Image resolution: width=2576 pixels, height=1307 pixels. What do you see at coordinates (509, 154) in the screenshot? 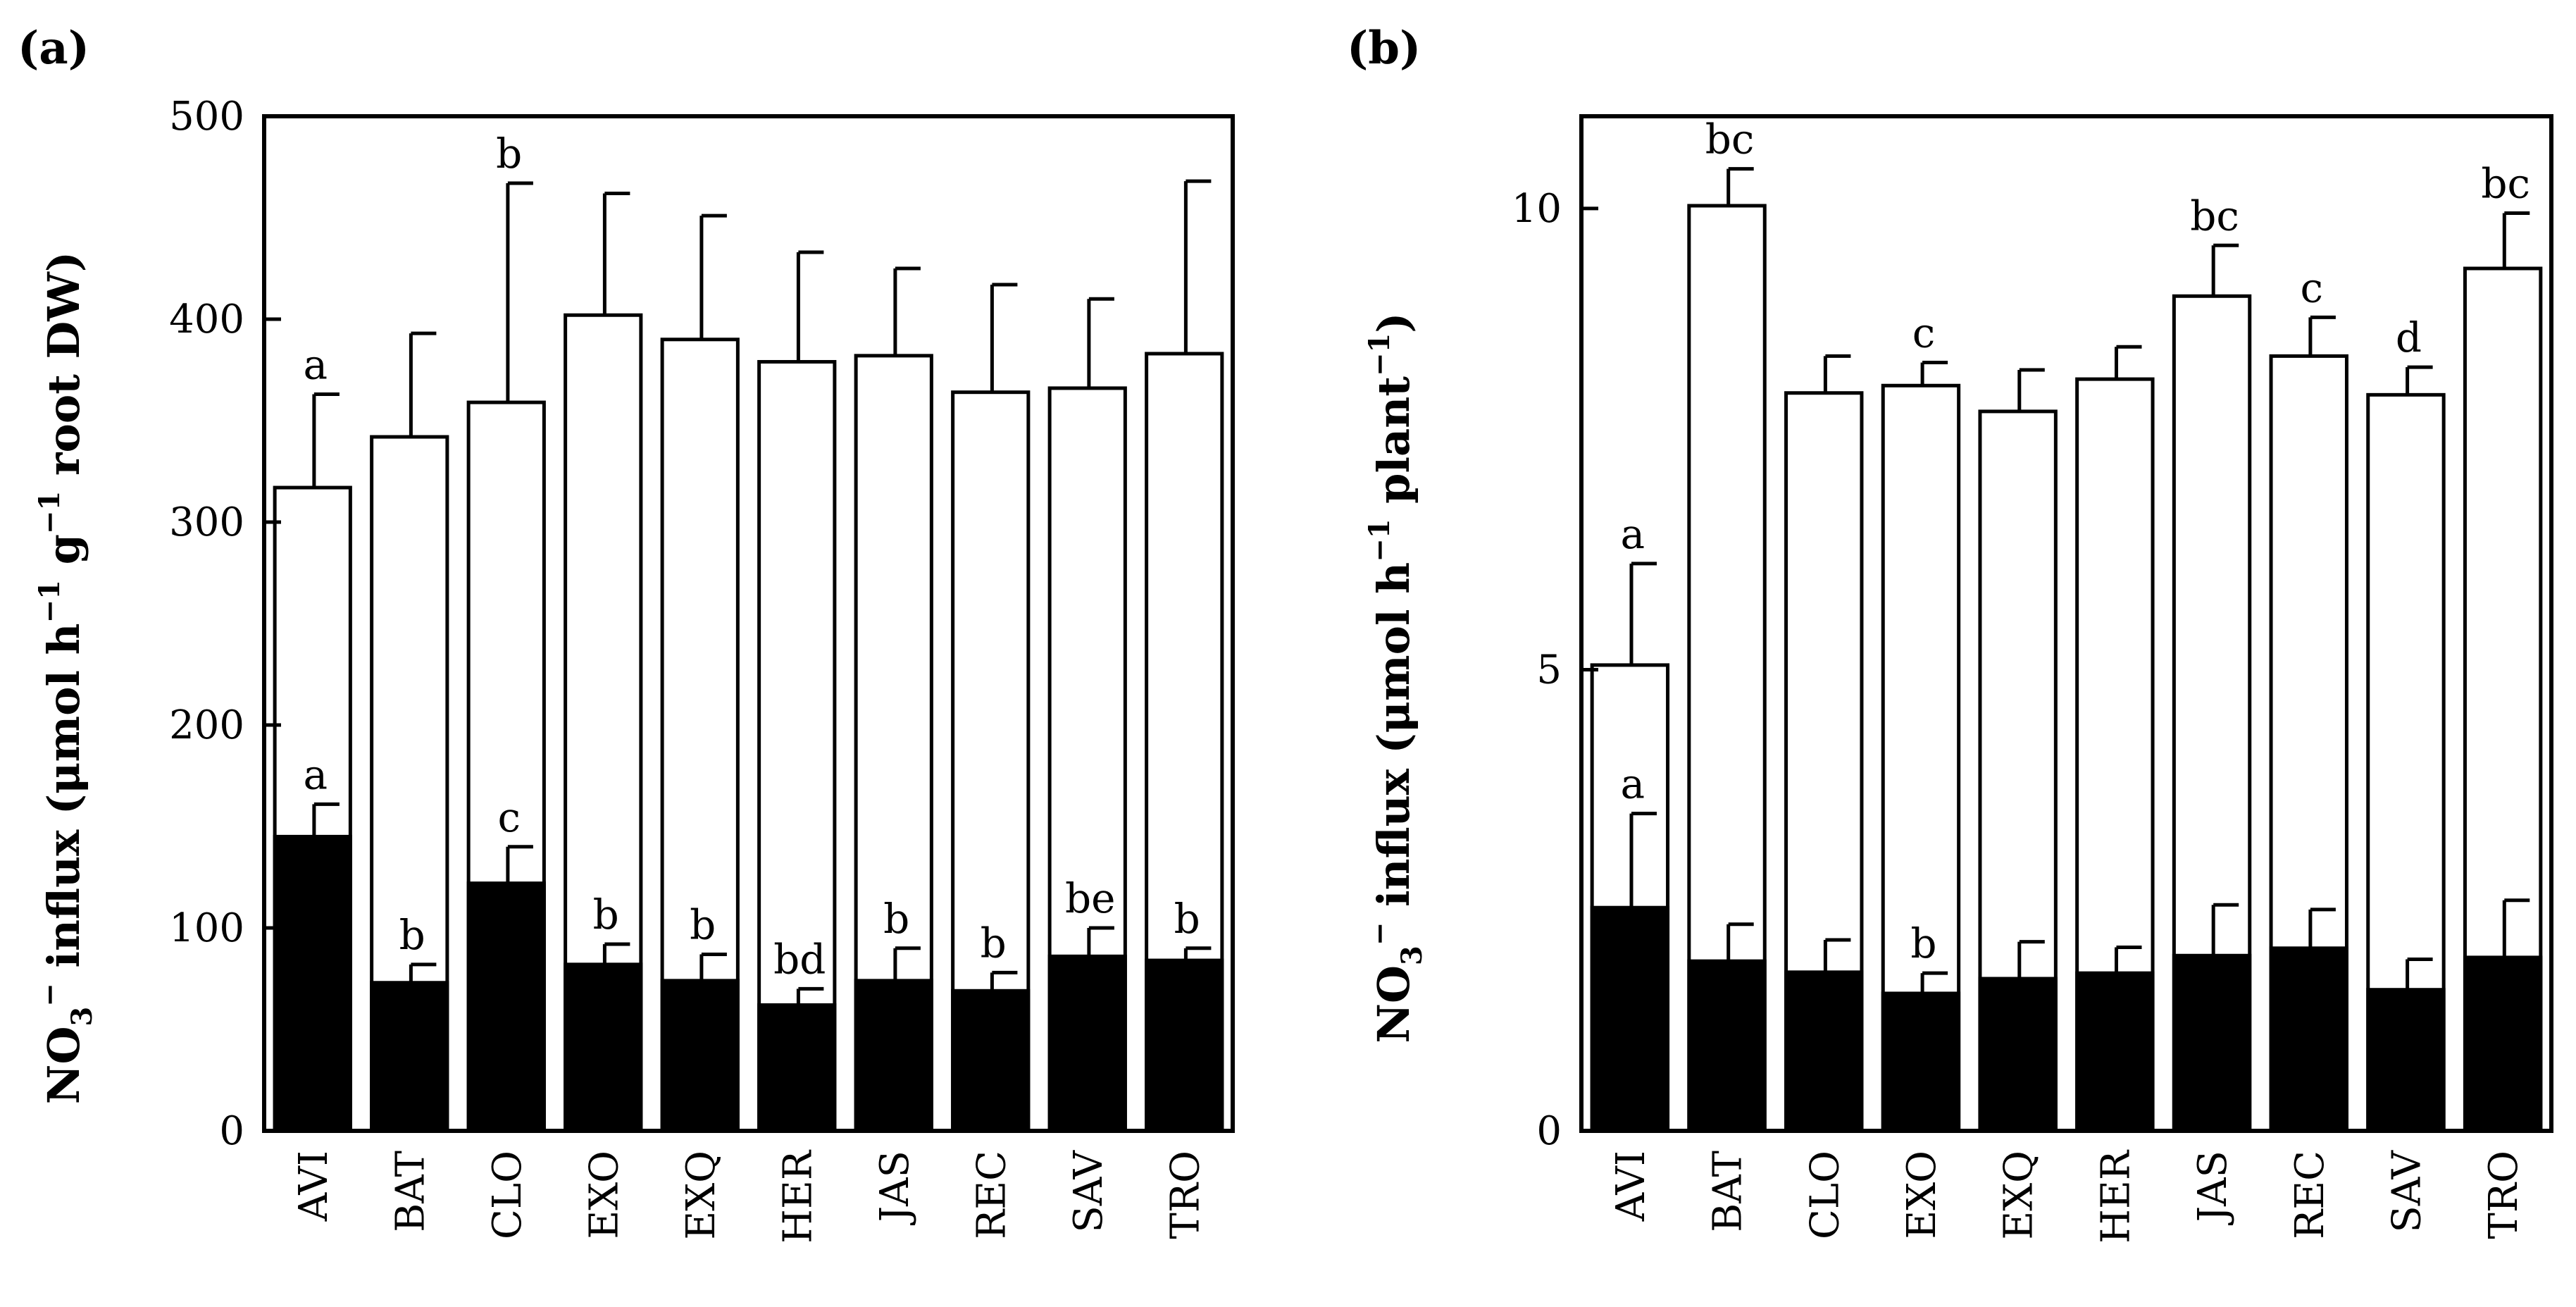
I see `panel-a-significance-letter-total-clo: b` at bounding box center [509, 154].